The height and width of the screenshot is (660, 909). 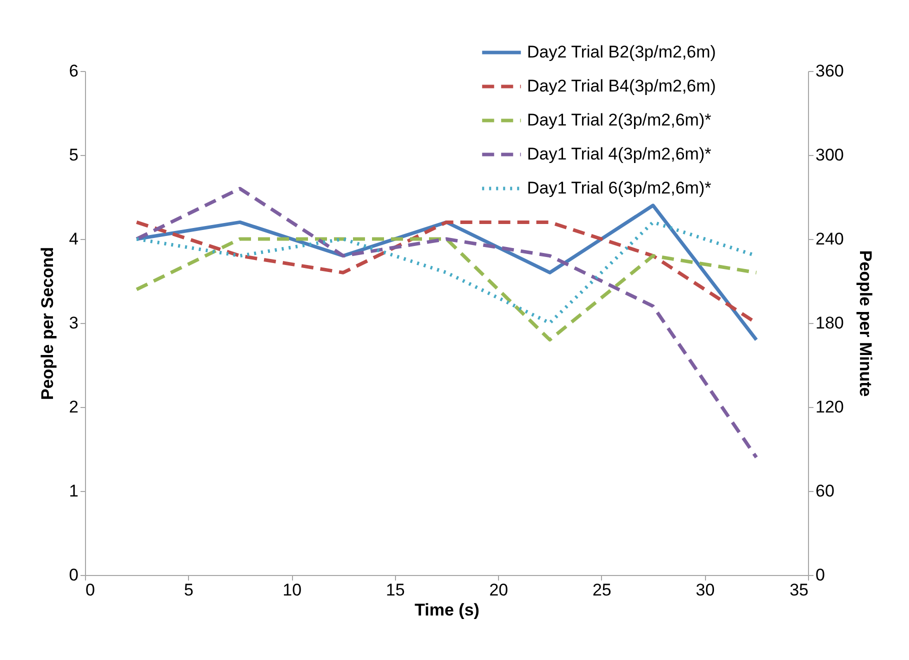 What do you see at coordinates (189, 590) in the screenshot?
I see `x-tick-label: 5` at bounding box center [189, 590].